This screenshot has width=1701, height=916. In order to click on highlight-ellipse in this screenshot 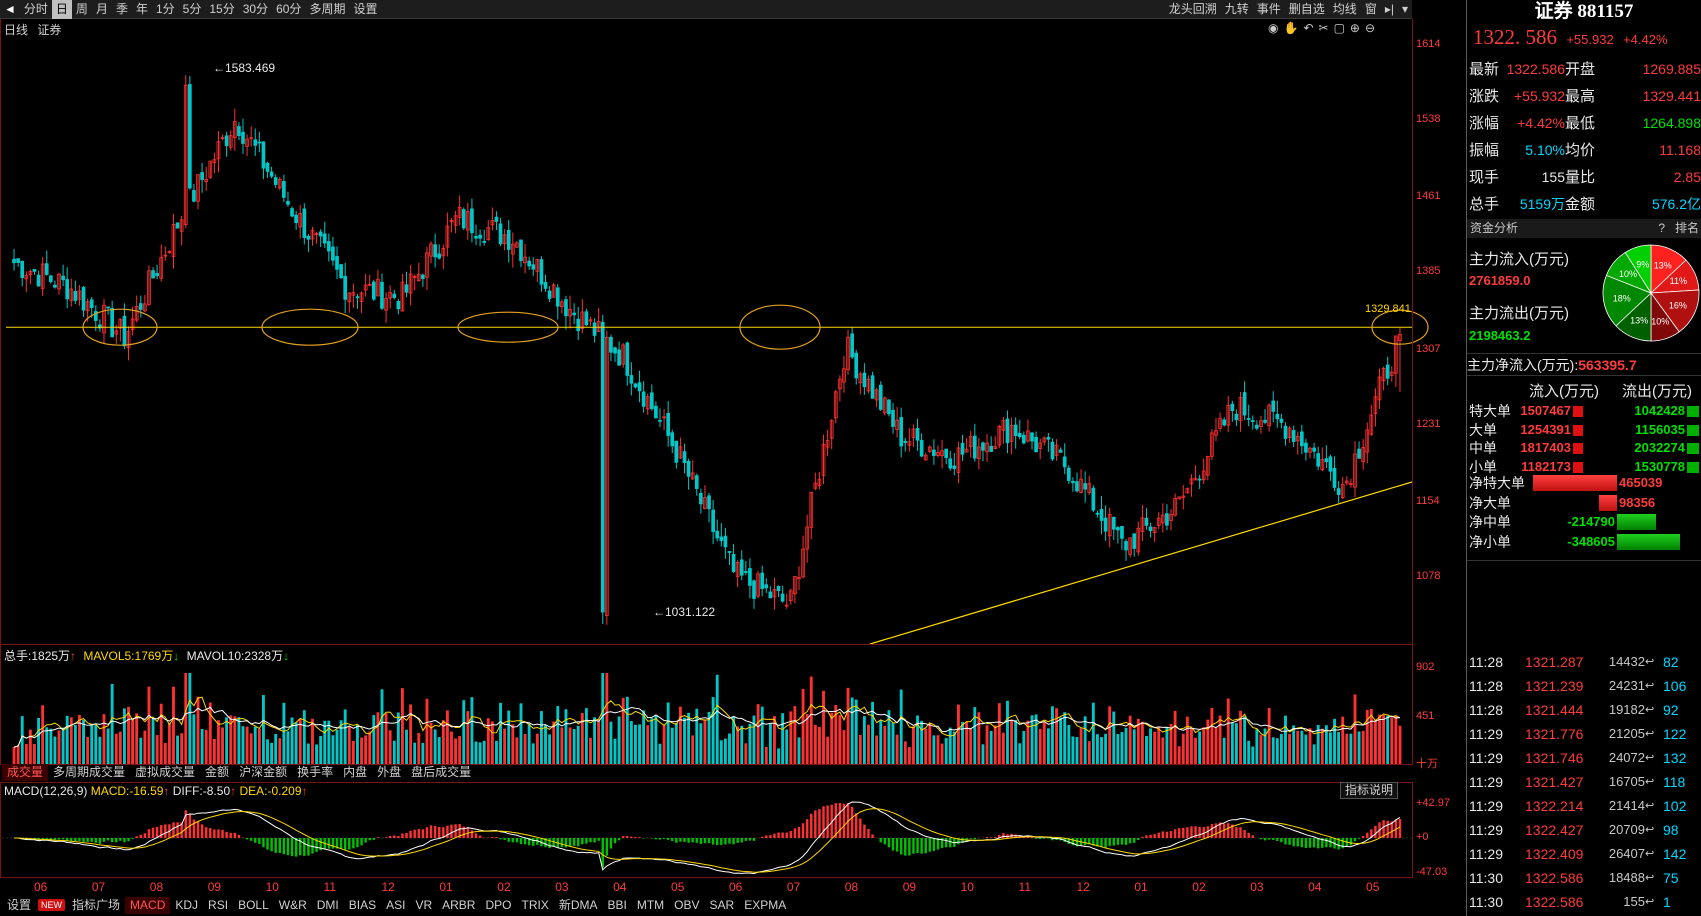, I will do `click(310, 327)`.